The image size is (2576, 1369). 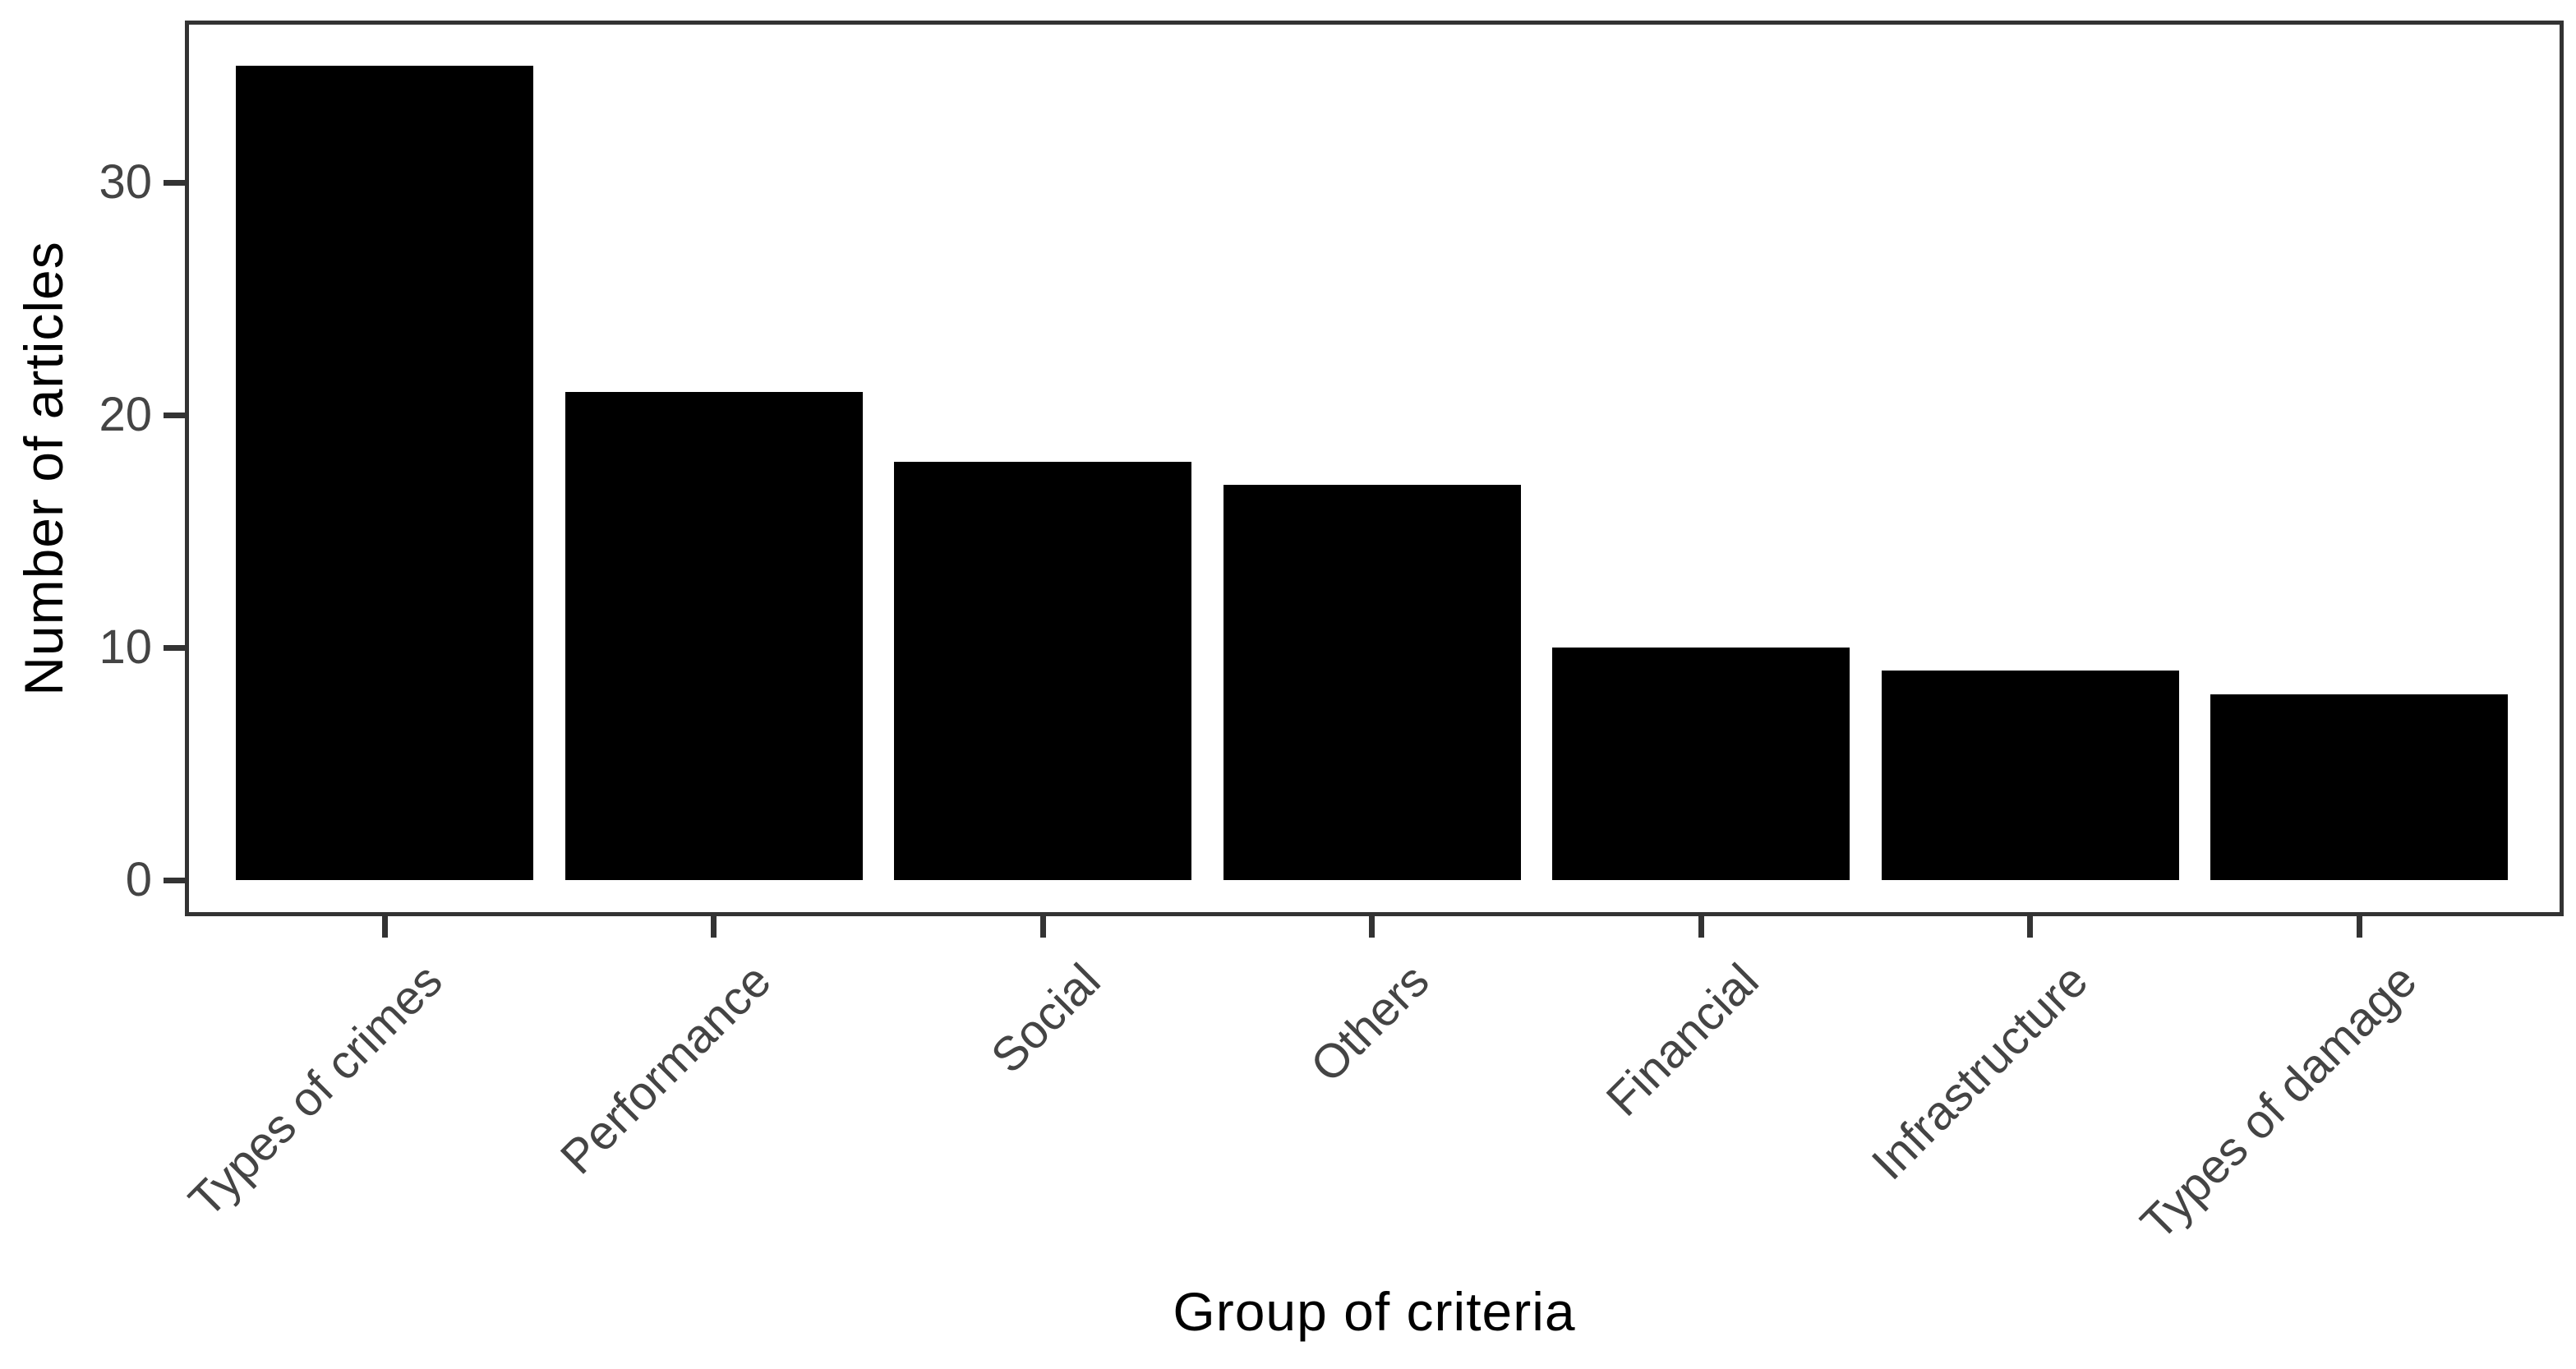 I want to click on bar-performance, so click(x=714, y=636).